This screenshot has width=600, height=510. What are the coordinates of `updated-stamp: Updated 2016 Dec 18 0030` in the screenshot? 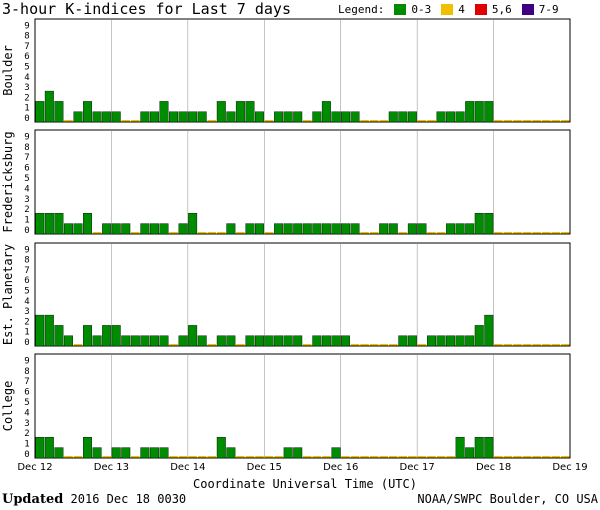 It's located at (94, 499).